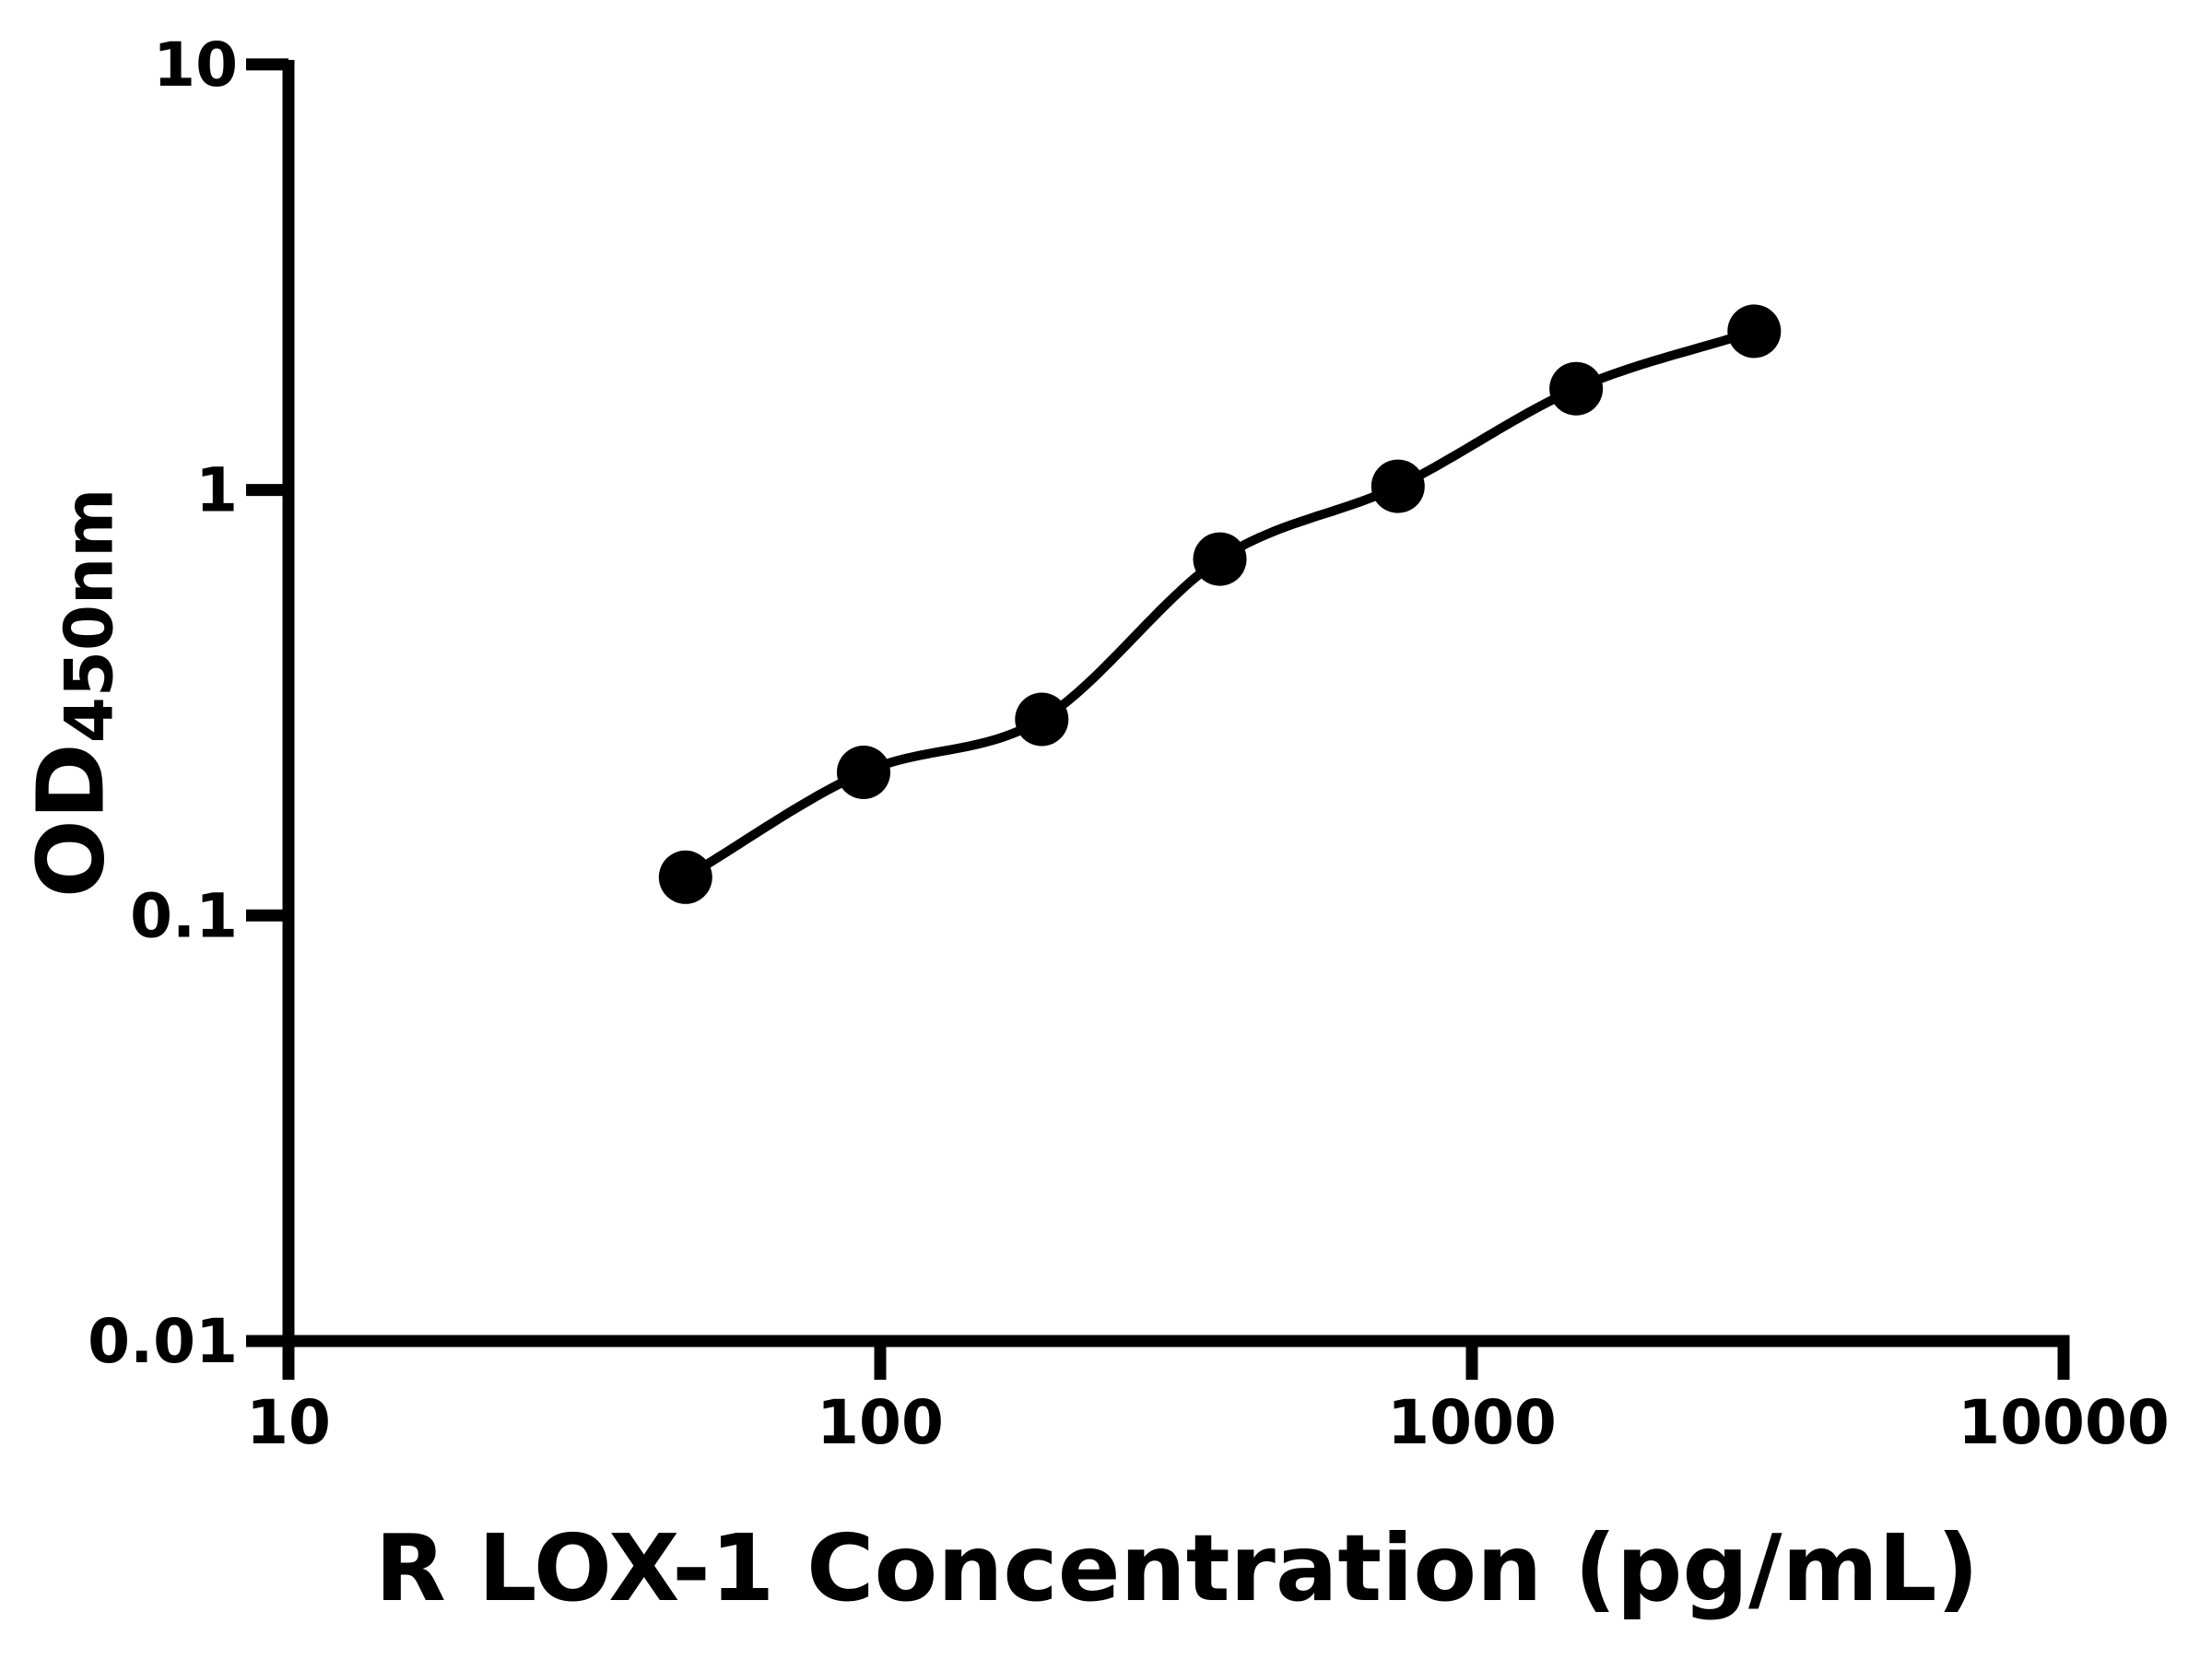 The height and width of the screenshot is (1659, 2212). I want to click on y-axis-title: OD450nm, so click(73, 693).